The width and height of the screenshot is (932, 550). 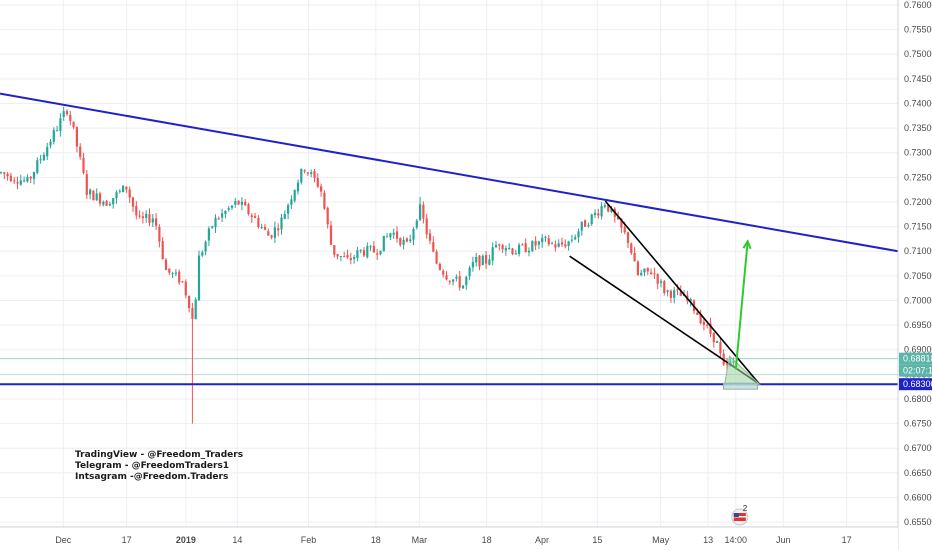 I want to click on economic-event-marker: 2, so click(x=740, y=515).